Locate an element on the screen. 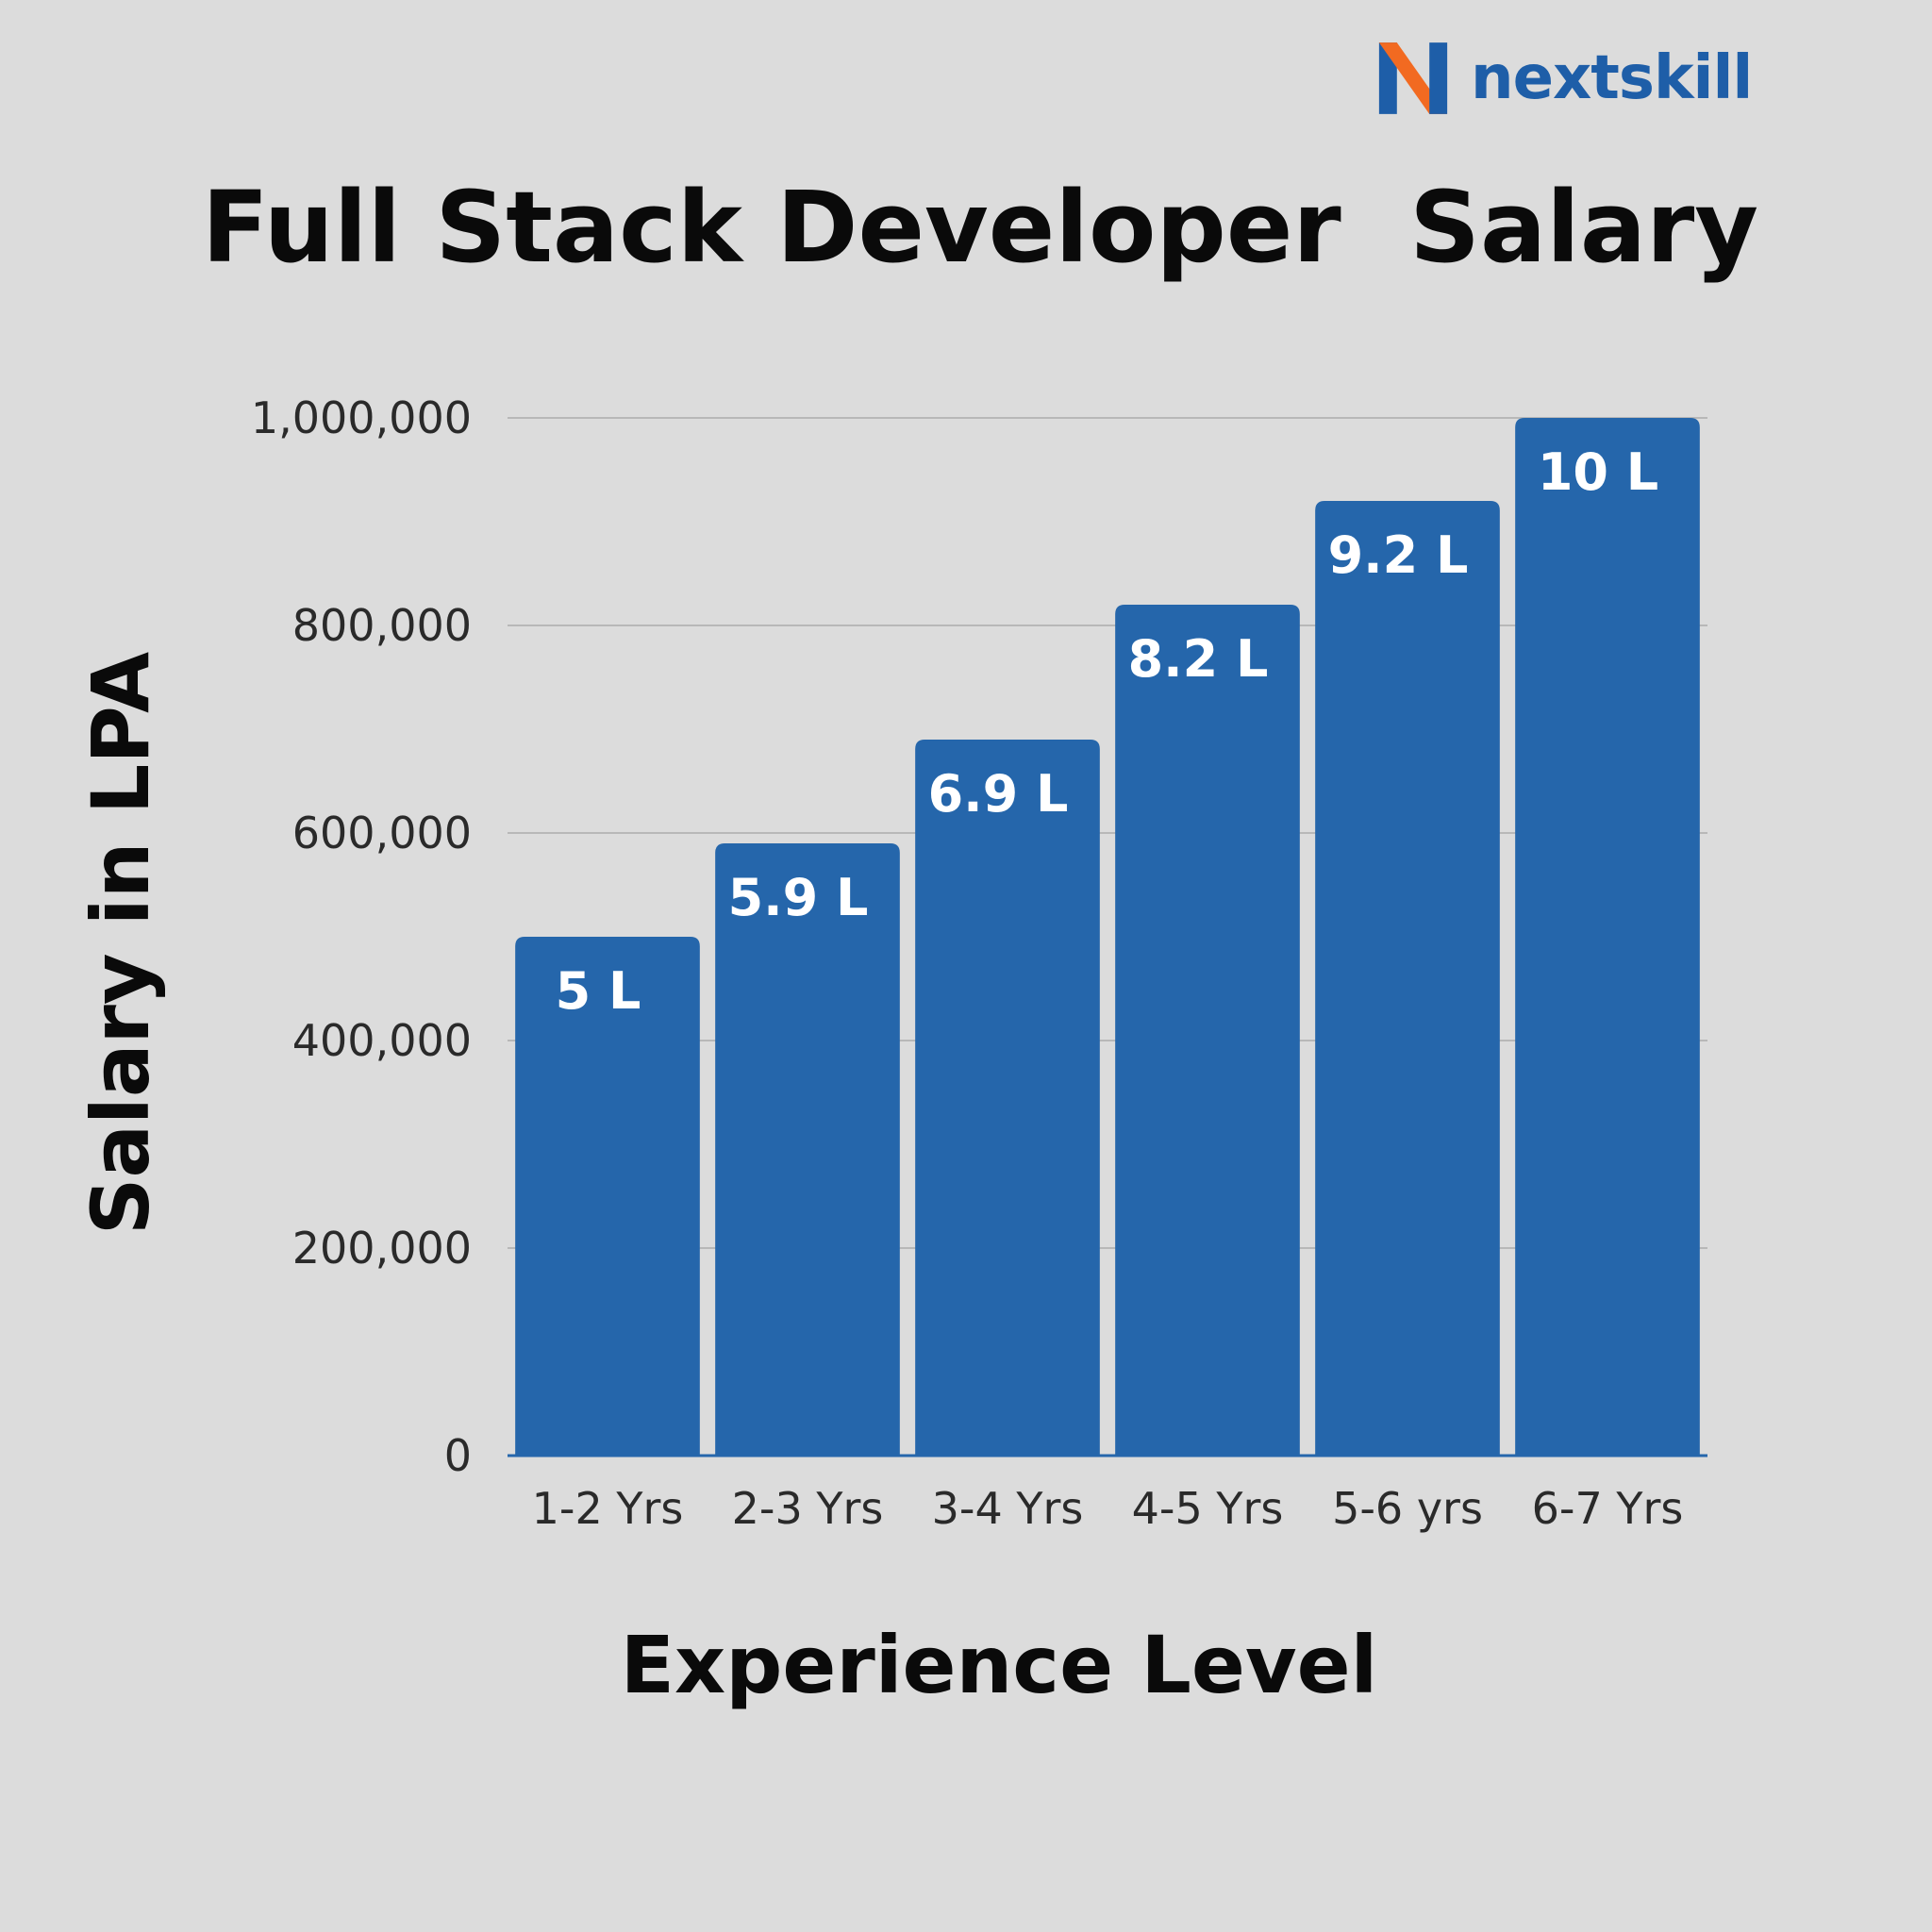 The height and width of the screenshot is (1932, 1932). y-tick-label: 1,000,000 is located at coordinates (361, 418).